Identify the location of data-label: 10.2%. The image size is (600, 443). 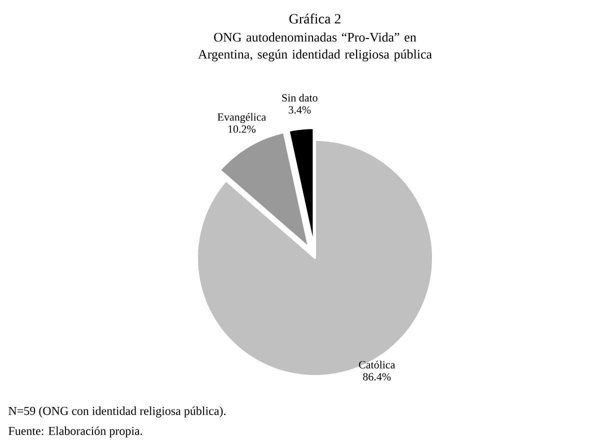
(242, 129).